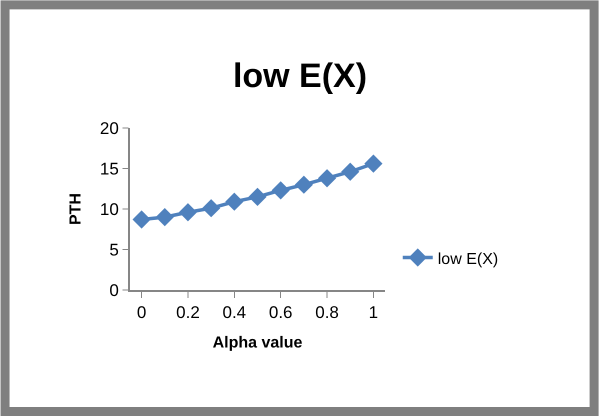 The height and width of the screenshot is (417, 600). What do you see at coordinates (257, 343) in the screenshot?
I see `x-axis-title: Alpha value` at bounding box center [257, 343].